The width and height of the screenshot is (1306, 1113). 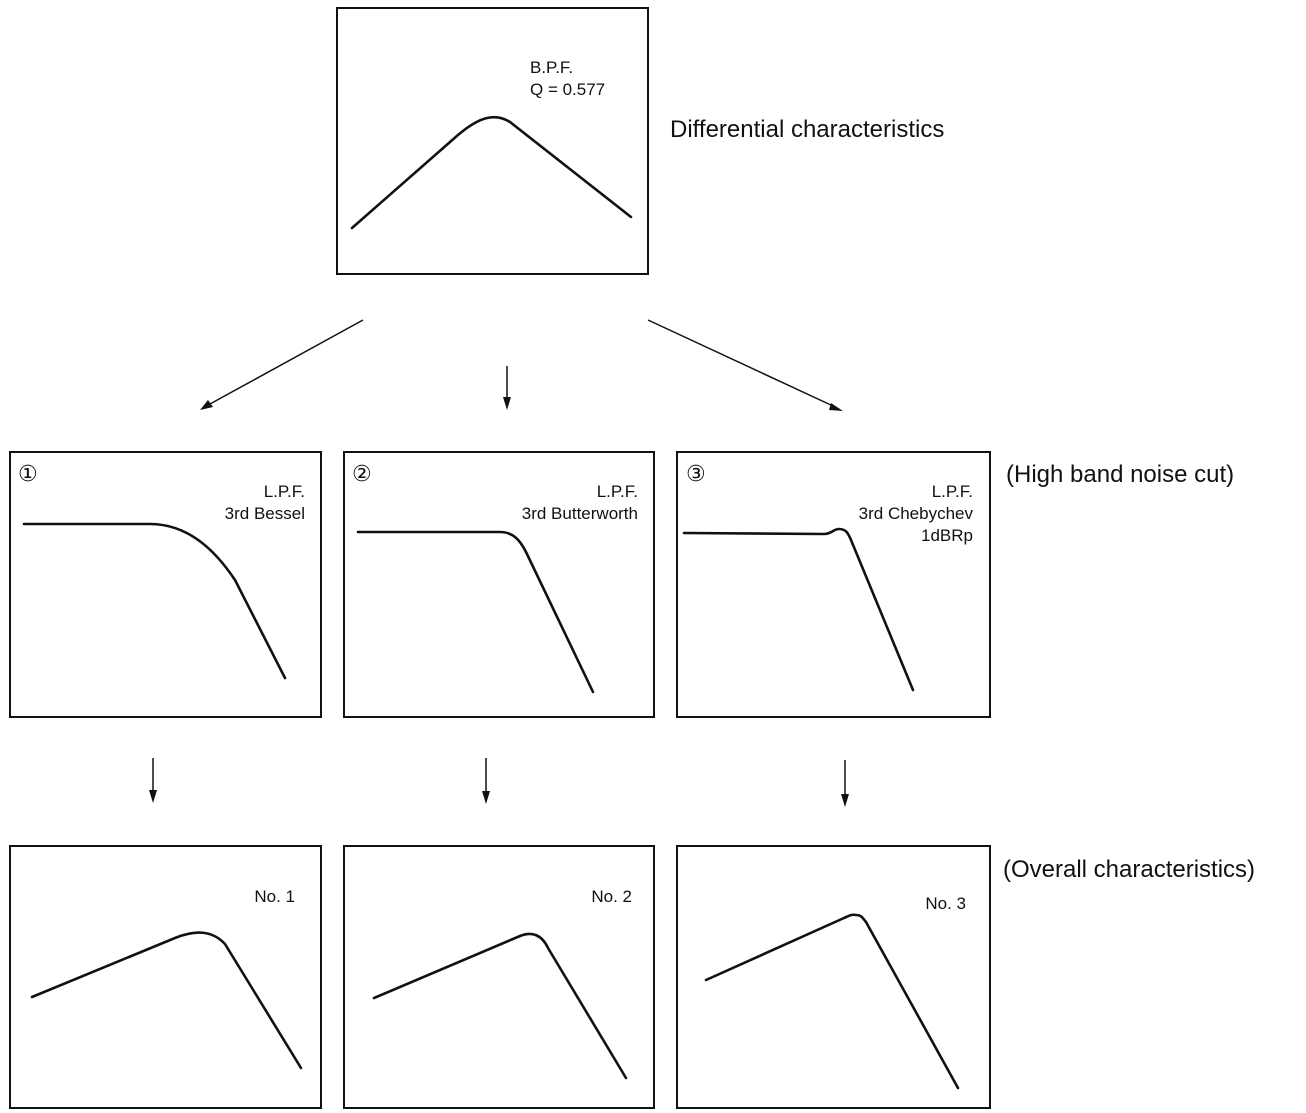 I want to click on overall-panel-3-frame, so click(x=833, y=977).